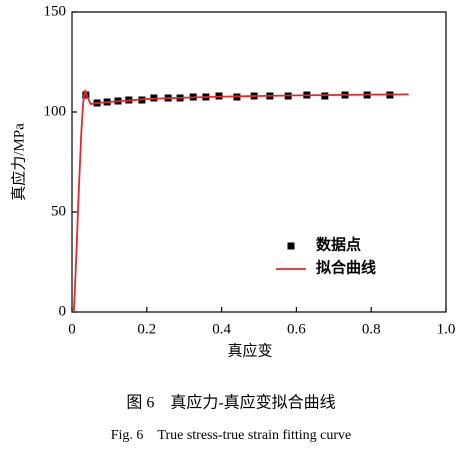  What do you see at coordinates (249, 350) in the screenshot?
I see `x-axis-title: 真应变` at bounding box center [249, 350].